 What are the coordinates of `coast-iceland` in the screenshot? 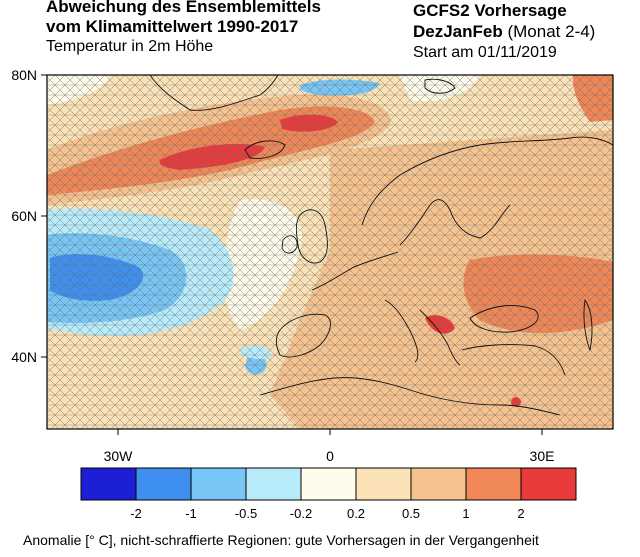 It's located at (265, 149).